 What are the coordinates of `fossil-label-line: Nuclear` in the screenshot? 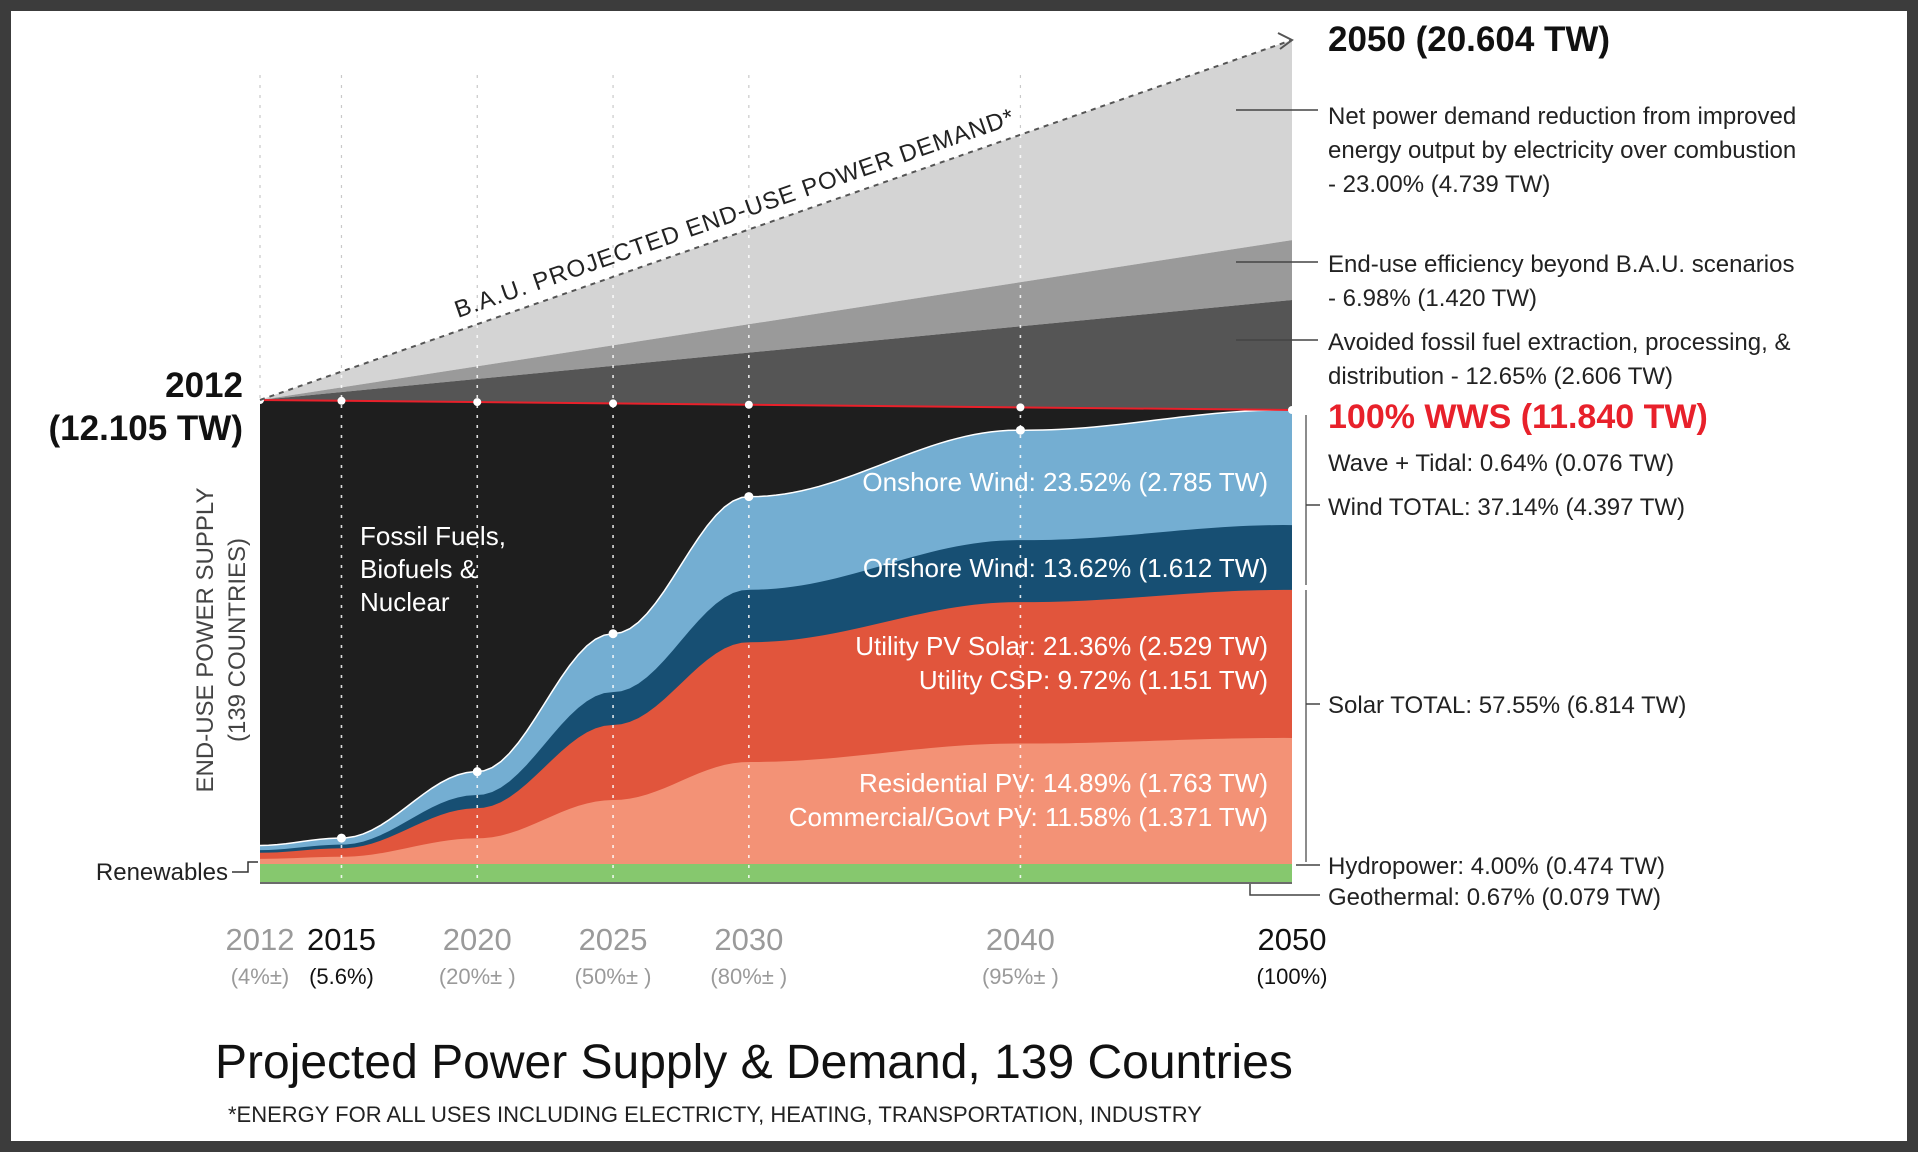 It's located at (405, 602).